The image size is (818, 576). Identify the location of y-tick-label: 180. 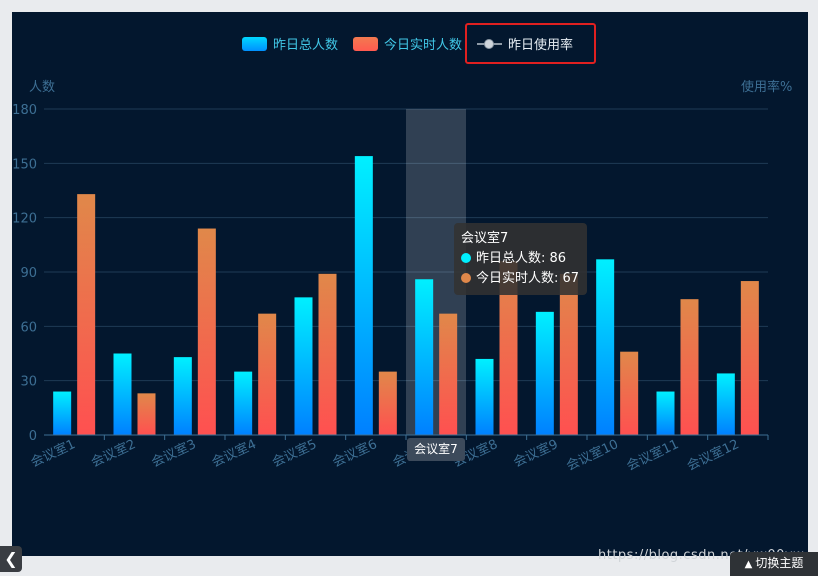
(24, 110).